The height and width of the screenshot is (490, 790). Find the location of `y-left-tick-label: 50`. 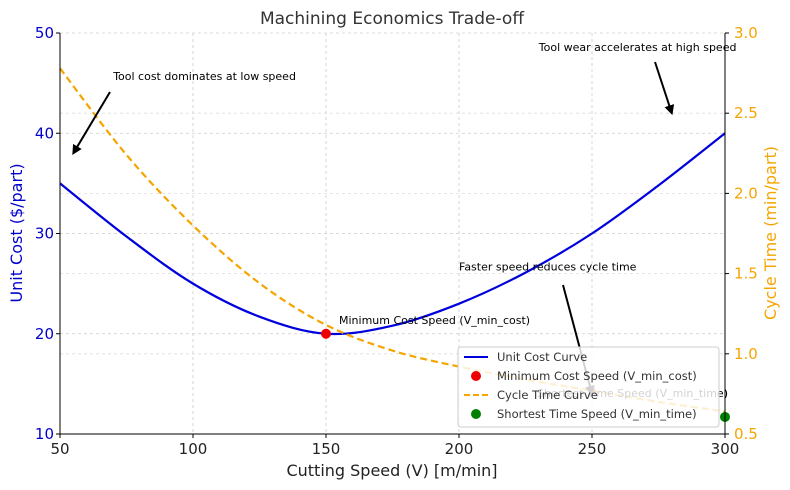

y-left-tick-label: 50 is located at coordinates (44, 33).